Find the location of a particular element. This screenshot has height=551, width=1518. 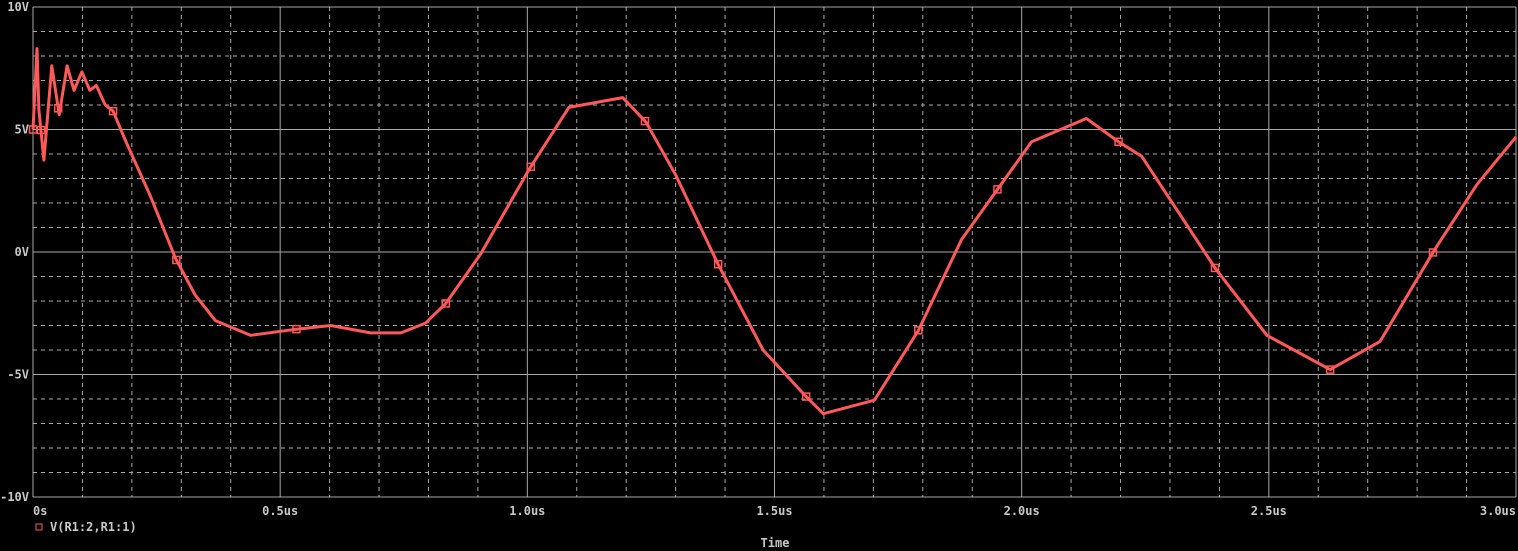

legend-label: V(R1:2,R1:1) is located at coordinates (93, 527).